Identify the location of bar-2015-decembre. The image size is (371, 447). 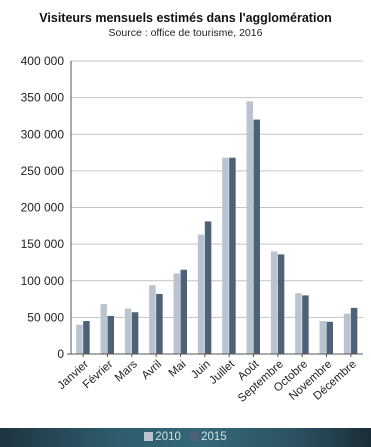
(354, 330).